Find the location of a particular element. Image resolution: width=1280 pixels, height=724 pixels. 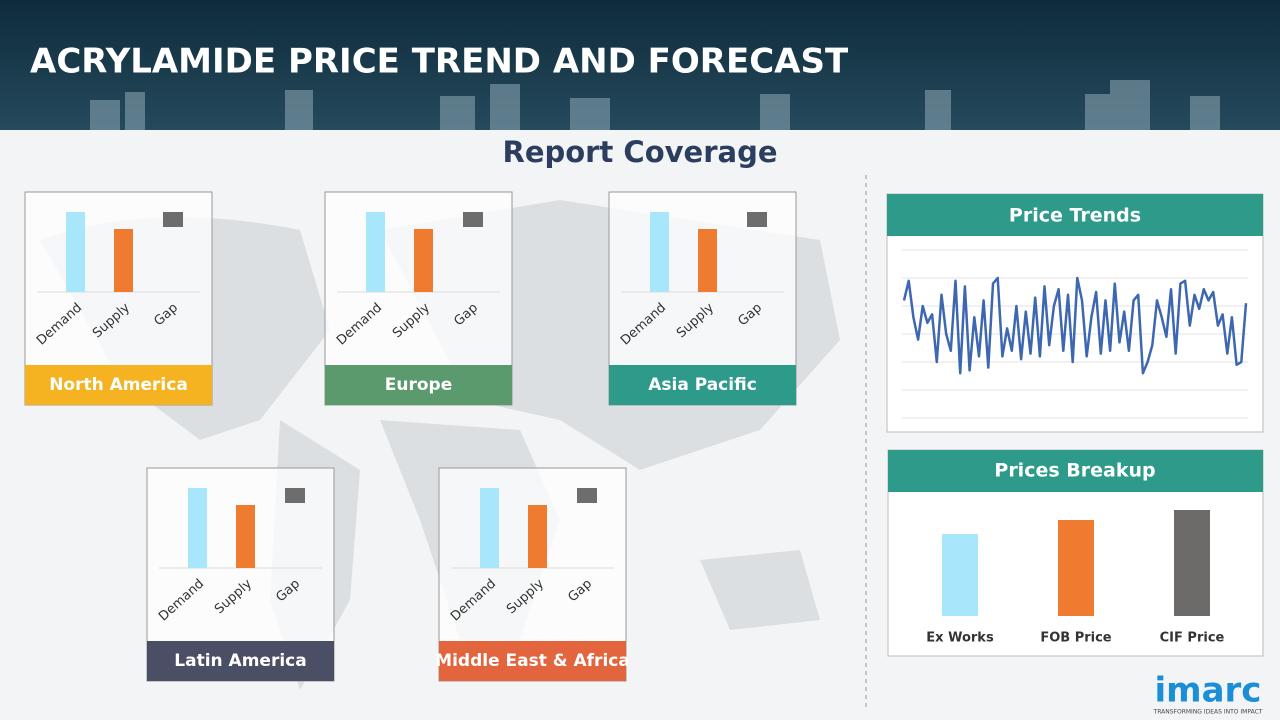

price-trends-header is located at coordinates (1075, 215).